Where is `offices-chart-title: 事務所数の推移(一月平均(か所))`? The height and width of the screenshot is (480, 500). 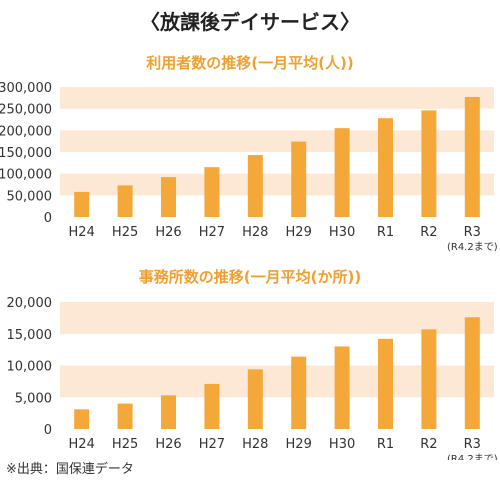
offices-chart-title: 事務所数の推移(一月平均(か所)) is located at coordinates (250, 277).